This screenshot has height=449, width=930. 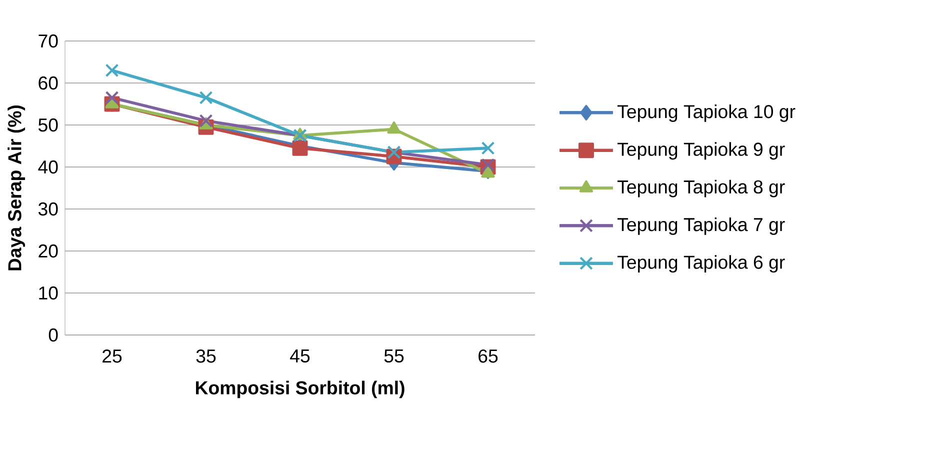 I want to click on x-tick-label: 35, so click(x=206, y=356).